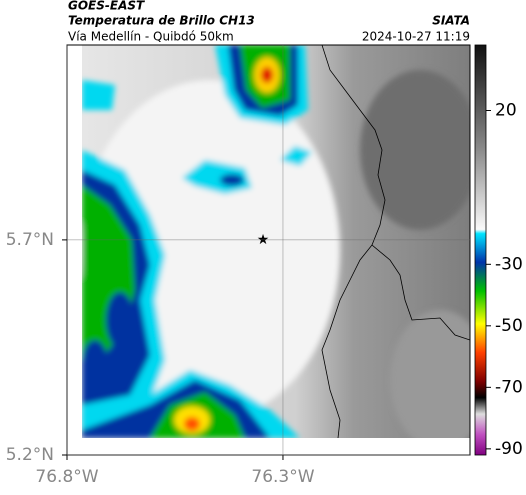 Image resolution: width=526 pixels, height=495 pixels. I want to click on colorbar-label: -70, so click(509, 387).